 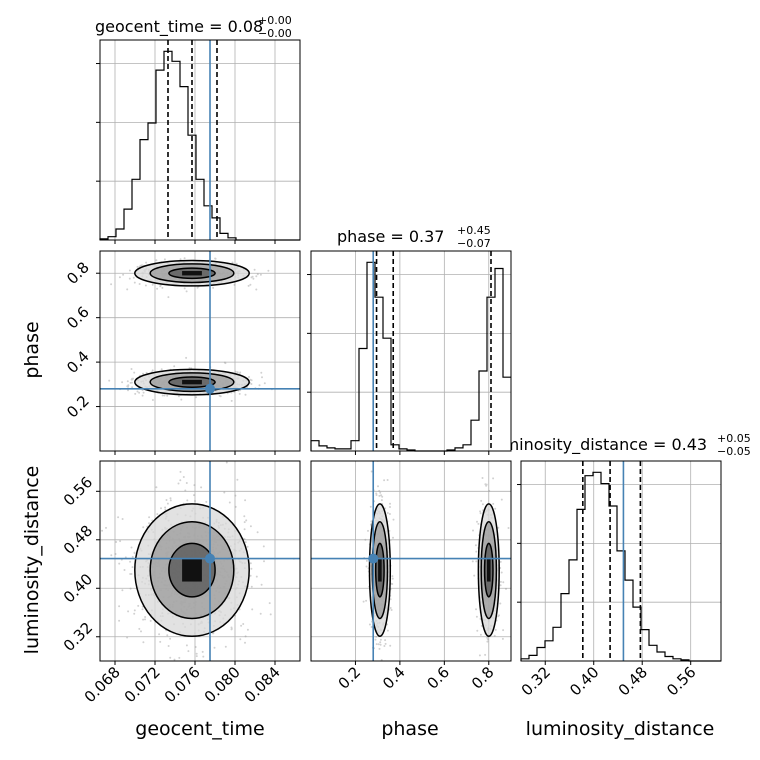 What do you see at coordinates (394, 678) in the screenshot?
I see `xtick-label-phase-1: 0.4` at bounding box center [394, 678].